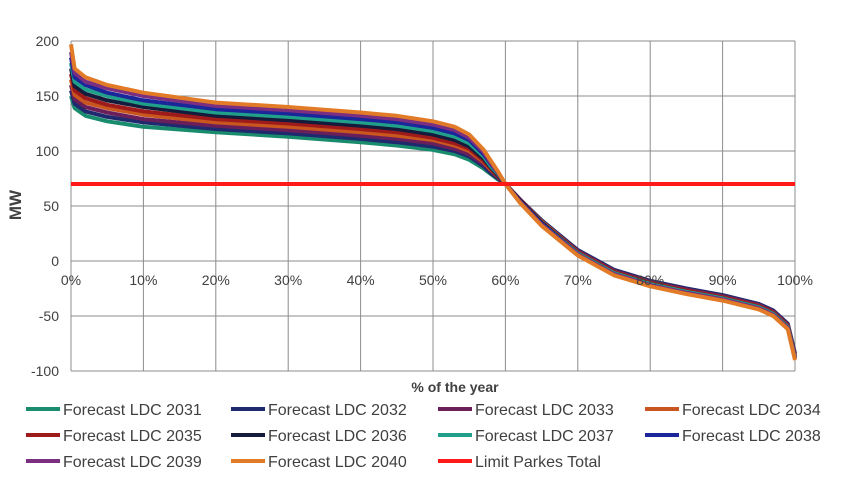 This screenshot has height=485, width=850. What do you see at coordinates (45, 371) in the screenshot?
I see `y-tick-label: -100` at bounding box center [45, 371].